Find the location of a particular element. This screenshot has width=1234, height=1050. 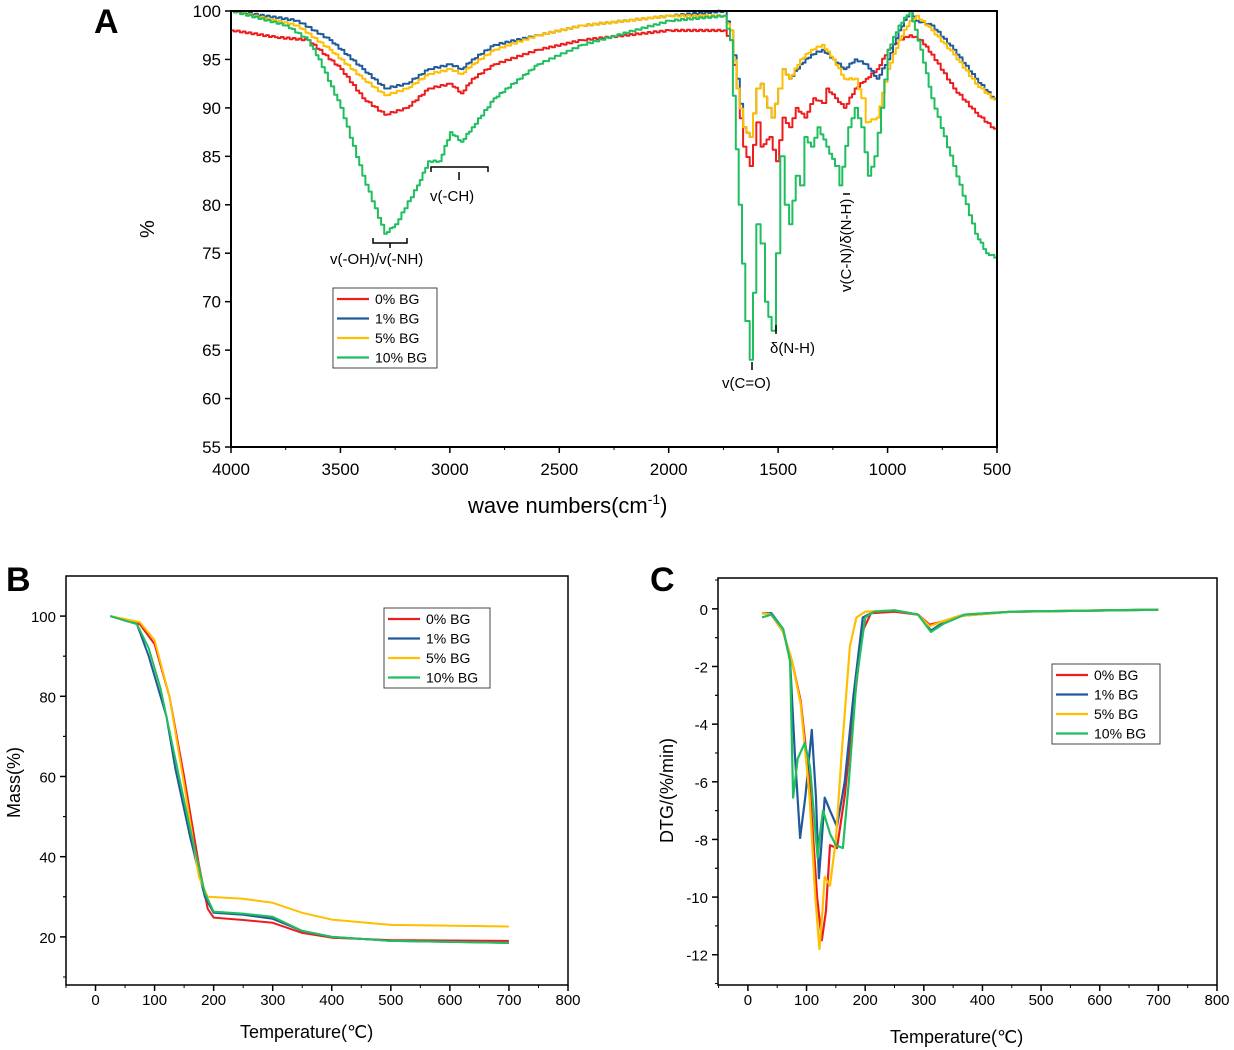

x-tick-label: 3000 is located at coordinates (450, 469).